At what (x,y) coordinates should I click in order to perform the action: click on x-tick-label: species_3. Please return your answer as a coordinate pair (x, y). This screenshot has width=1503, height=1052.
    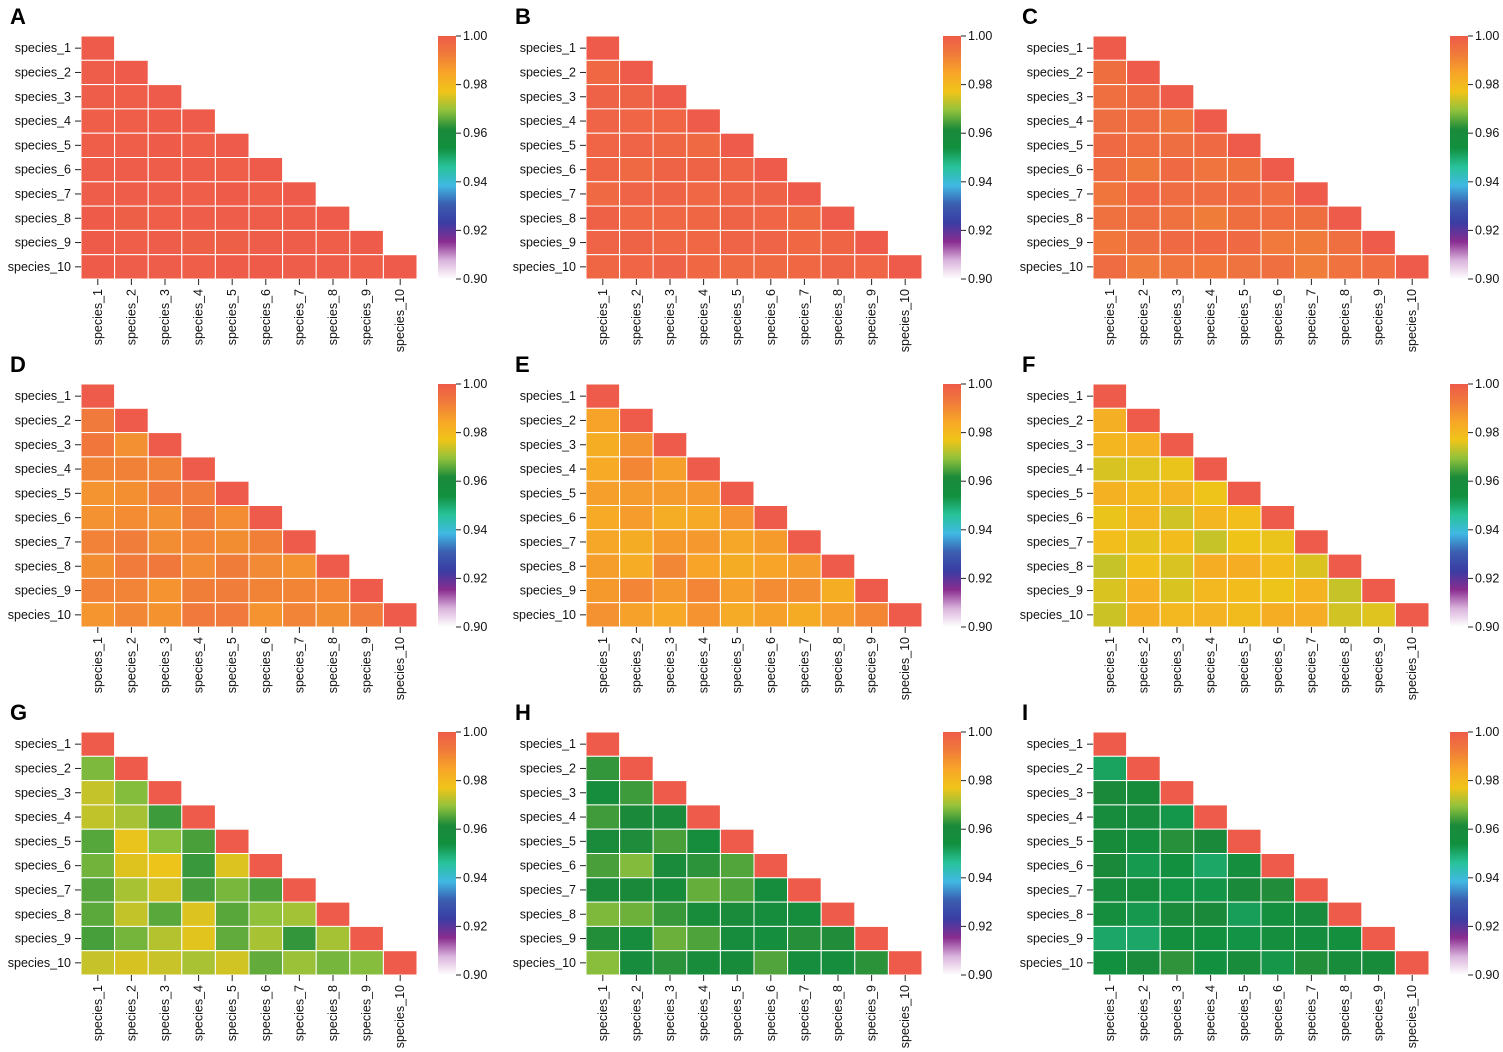
    Looking at the image, I should click on (165, 1013).